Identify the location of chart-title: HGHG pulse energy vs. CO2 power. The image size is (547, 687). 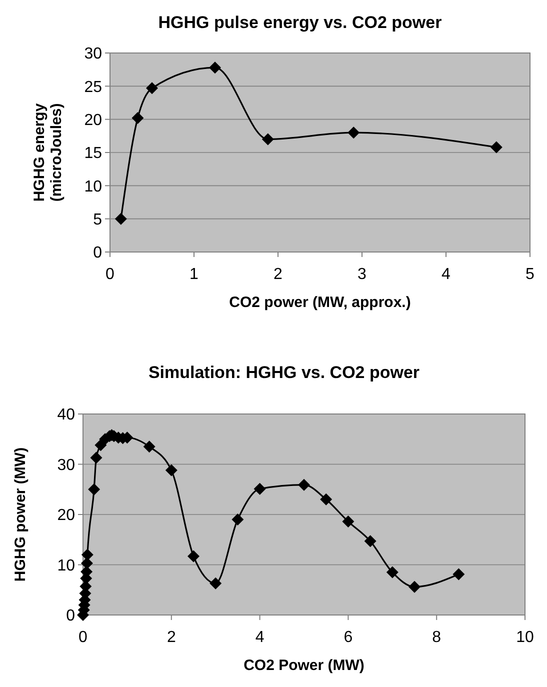
(300, 22).